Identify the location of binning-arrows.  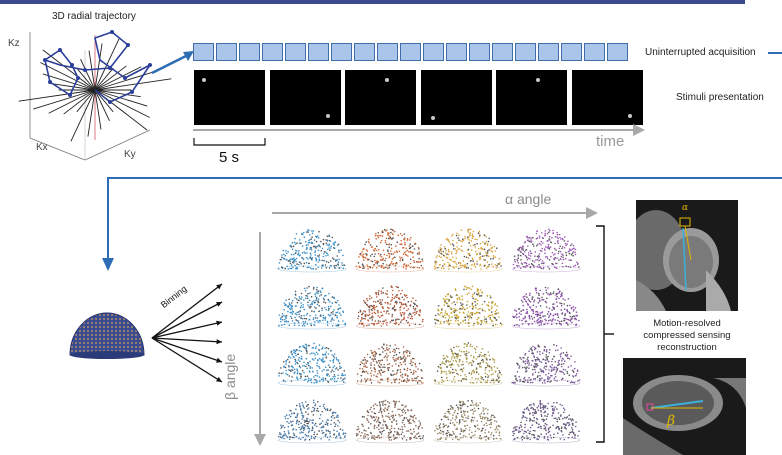
(187, 333).